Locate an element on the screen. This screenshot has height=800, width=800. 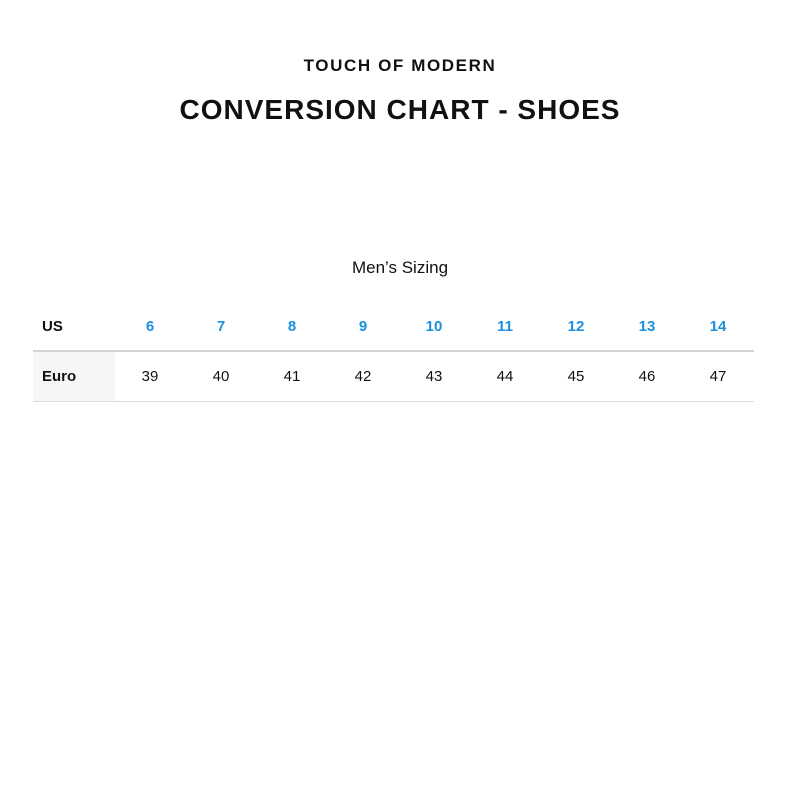
table-cell: 39 is located at coordinates (150, 376).